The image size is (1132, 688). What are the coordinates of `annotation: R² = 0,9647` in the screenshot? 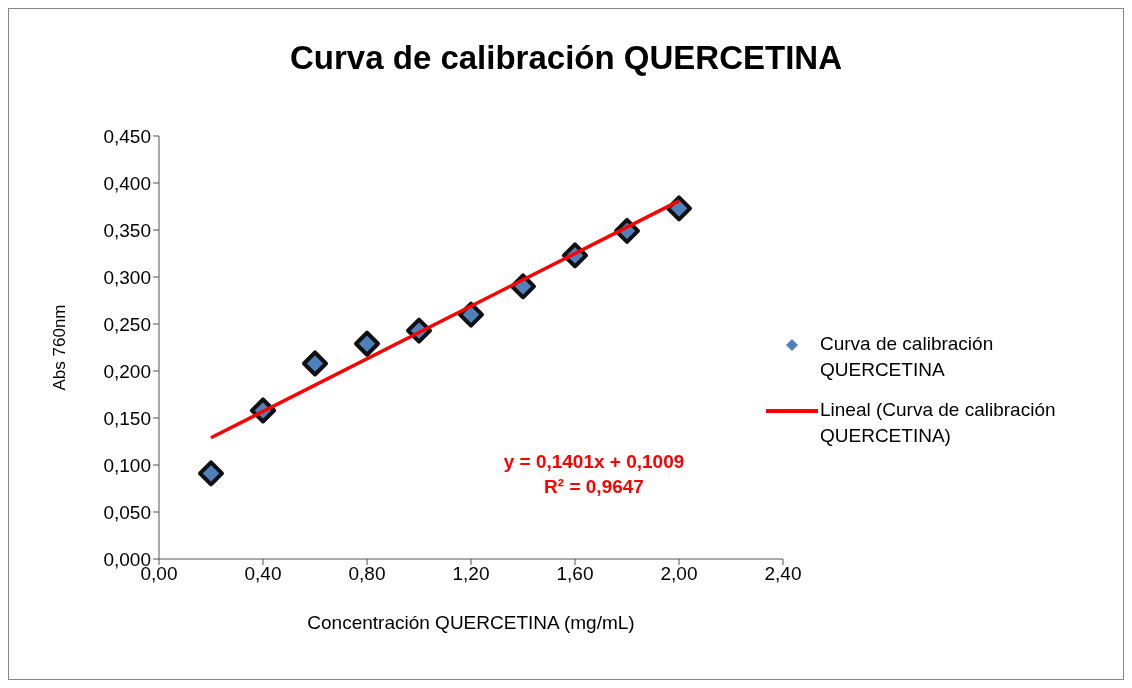 It's located at (594, 487).